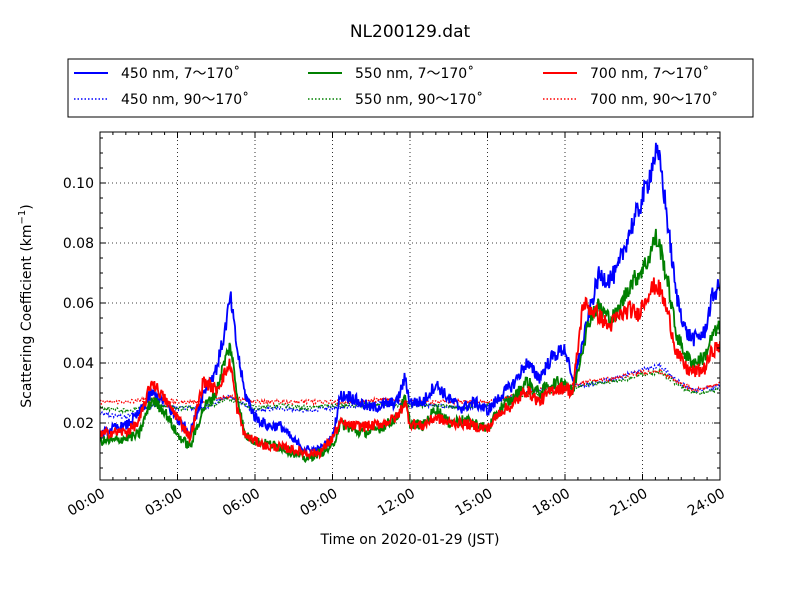 The width and height of the screenshot is (800, 600). What do you see at coordinates (706, 503) in the screenshot?
I see `x-tick-label: 24:00` at bounding box center [706, 503].